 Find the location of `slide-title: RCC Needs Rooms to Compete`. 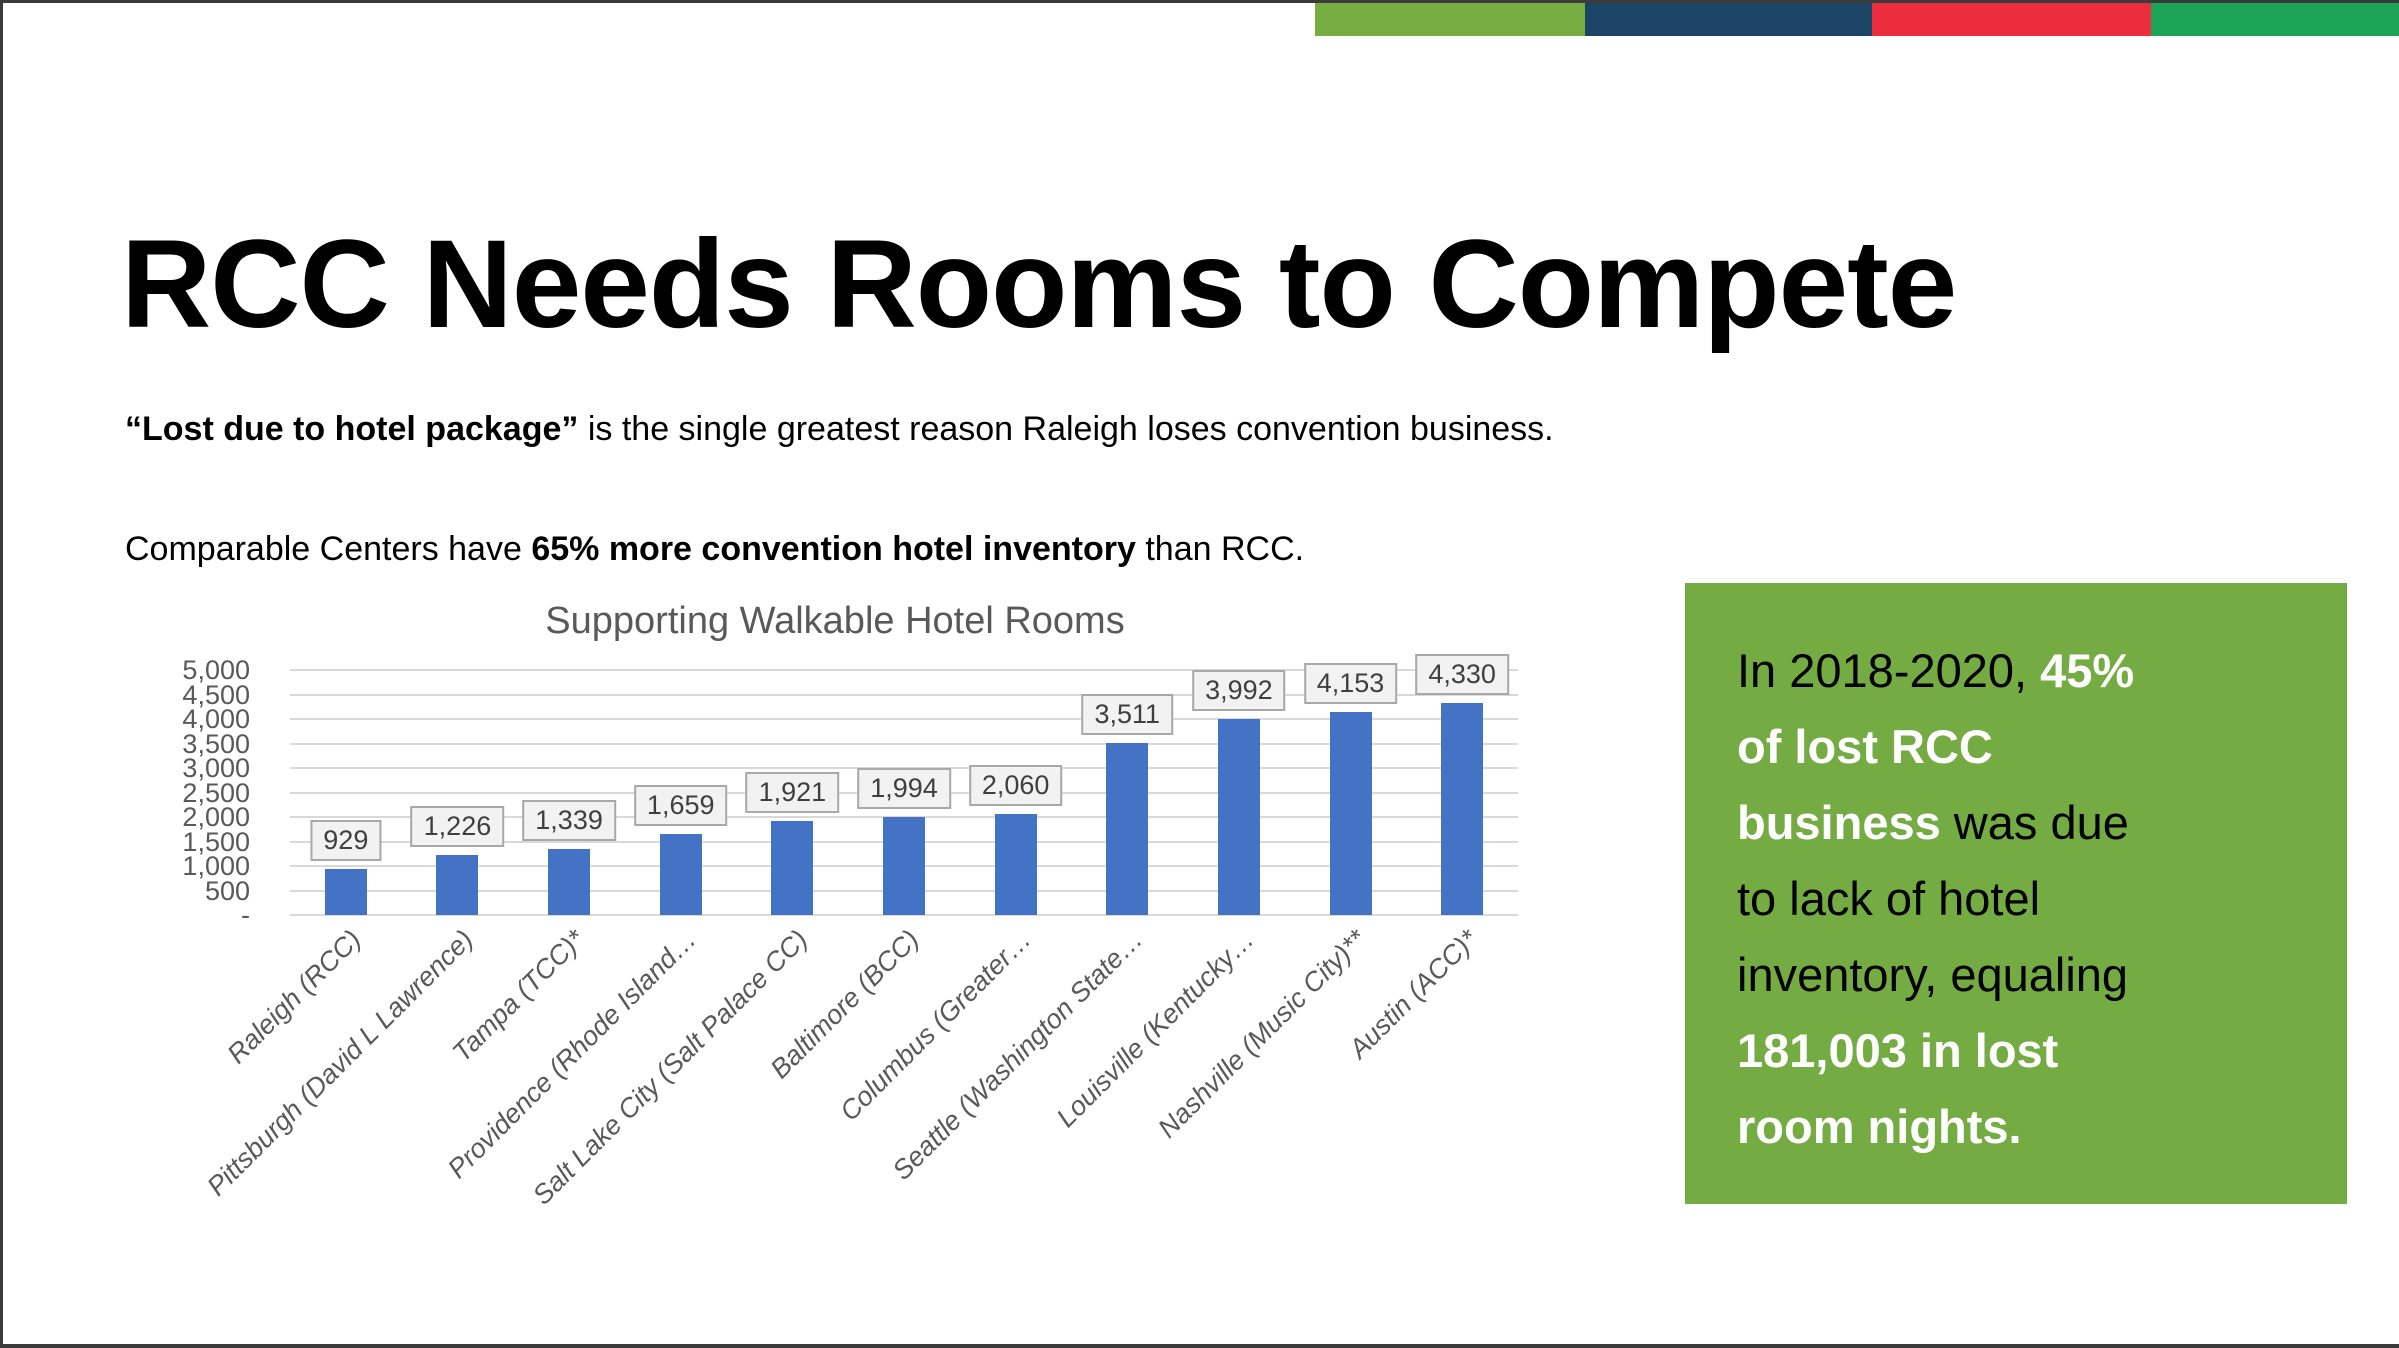

slide-title: RCC Needs Rooms to Compete is located at coordinates (1039, 284).